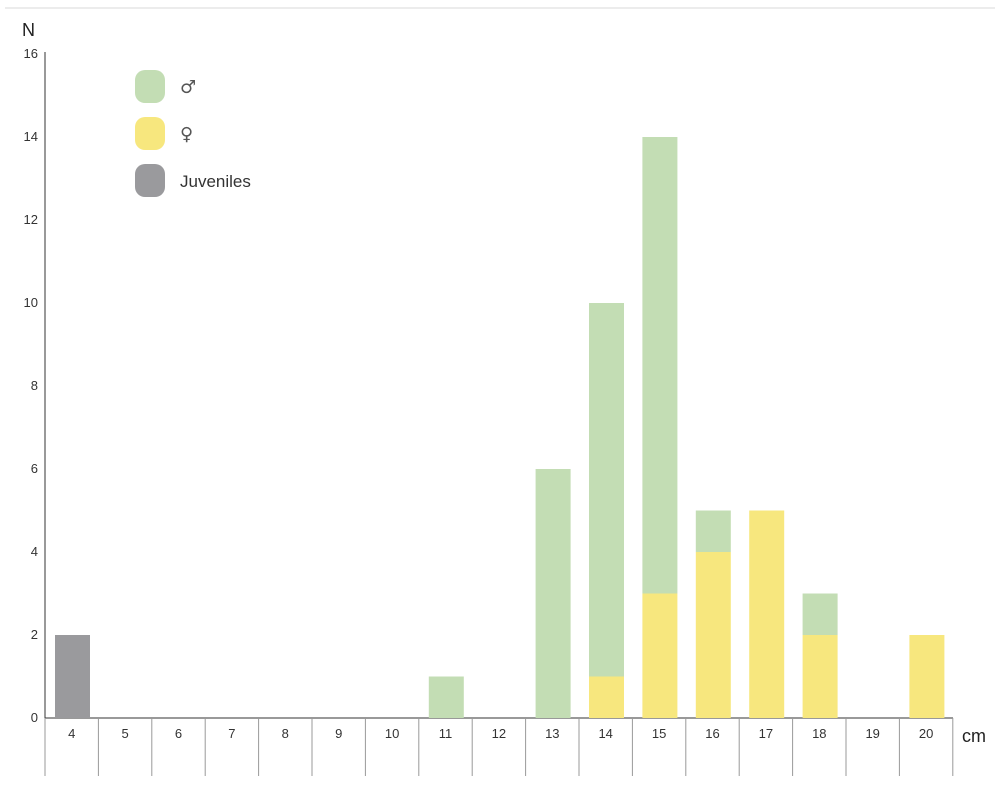 The image size is (1000, 785). Describe the element at coordinates (499, 733) in the screenshot. I see `x-tick-label: 12` at that location.